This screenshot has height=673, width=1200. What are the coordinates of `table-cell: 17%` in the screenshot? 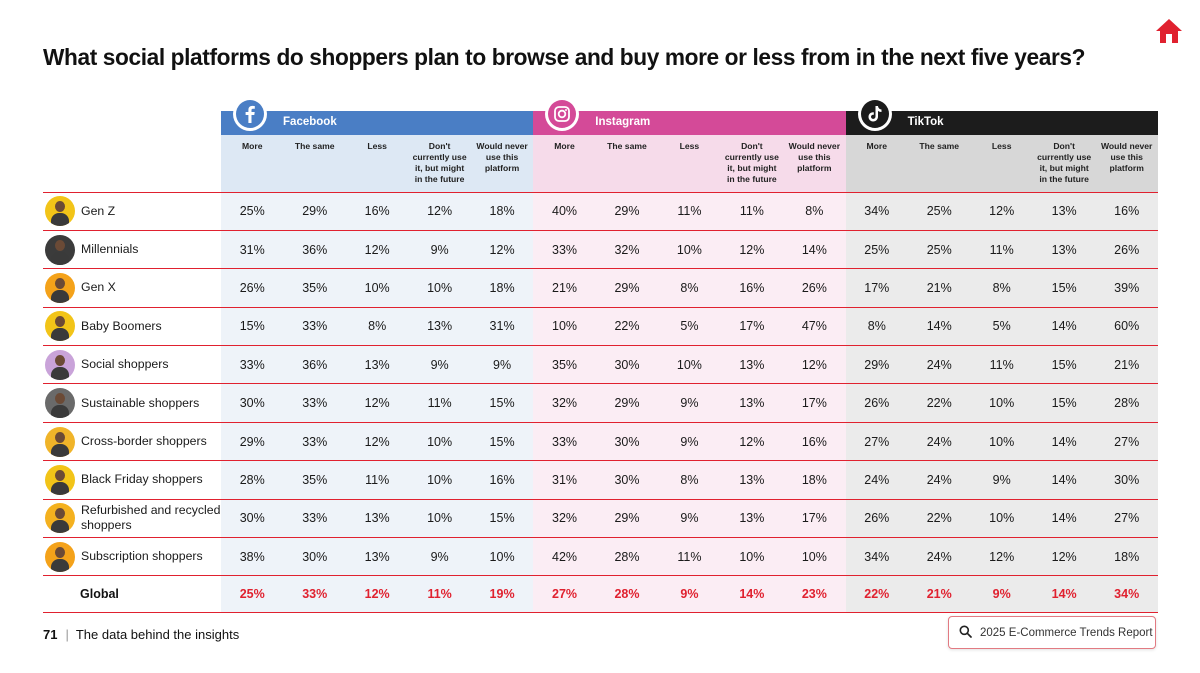 It's located at (814, 403).